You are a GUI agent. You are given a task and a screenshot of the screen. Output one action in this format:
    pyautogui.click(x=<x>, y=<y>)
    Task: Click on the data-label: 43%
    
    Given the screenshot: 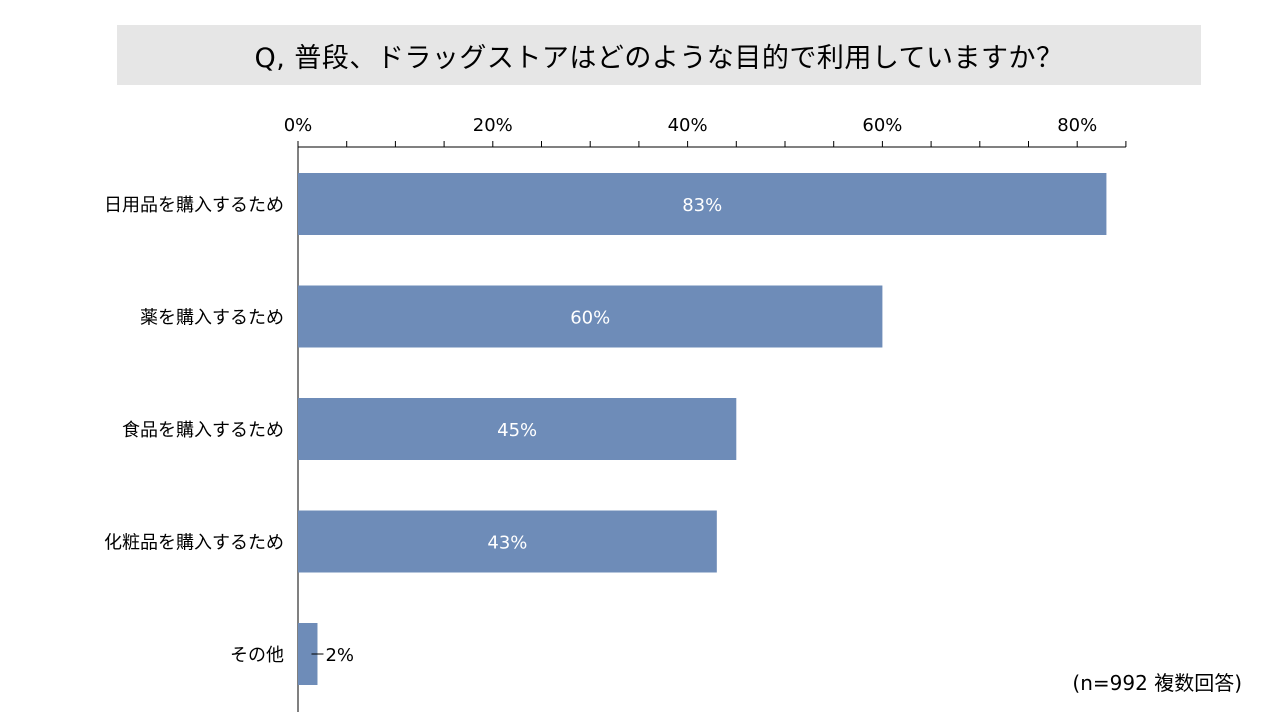 What is the action you would take?
    pyautogui.click(x=507, y=543)
    